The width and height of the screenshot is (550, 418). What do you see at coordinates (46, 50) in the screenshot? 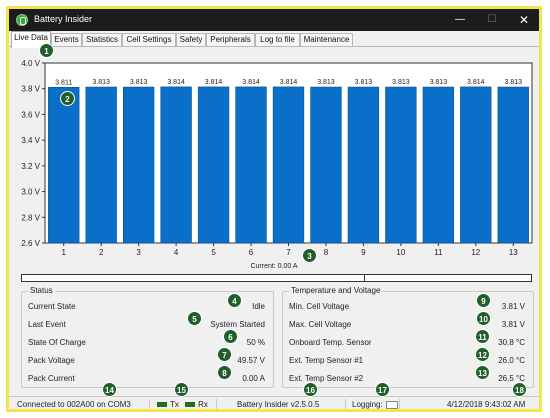
I see `callout-badge: 1` at bounding box center [46, 50].